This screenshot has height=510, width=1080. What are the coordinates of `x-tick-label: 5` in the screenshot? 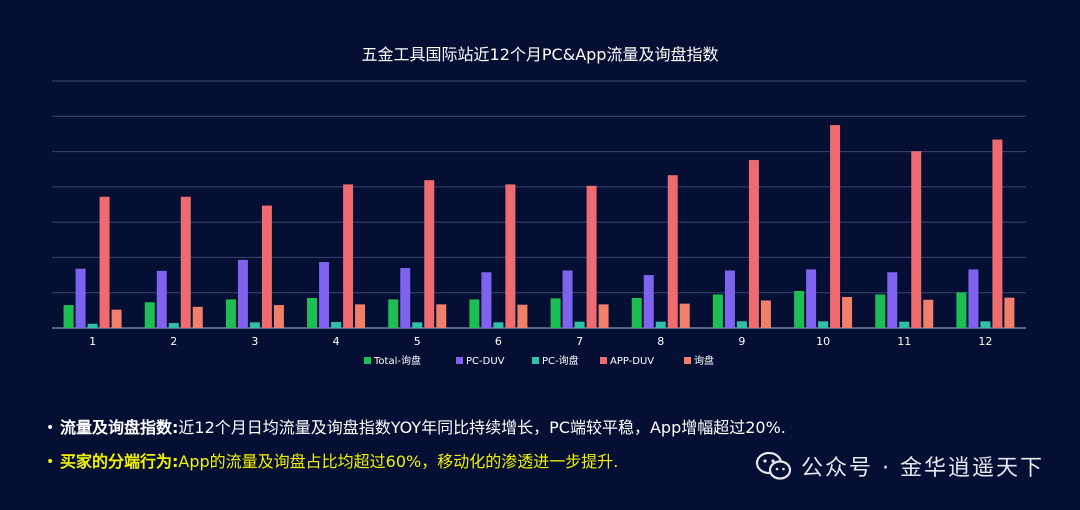 It's located at (417, 341).